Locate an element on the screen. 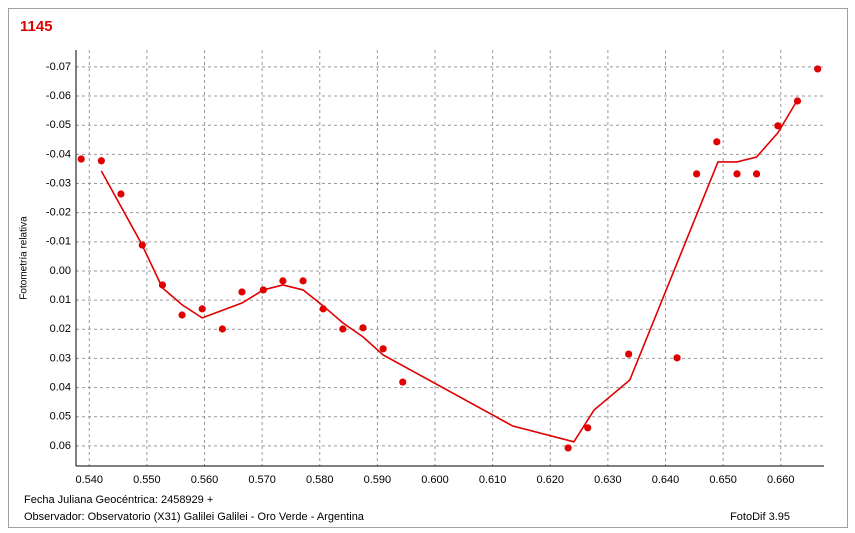  y-tick-label: 0.06 is located at coordinates (60, 446).